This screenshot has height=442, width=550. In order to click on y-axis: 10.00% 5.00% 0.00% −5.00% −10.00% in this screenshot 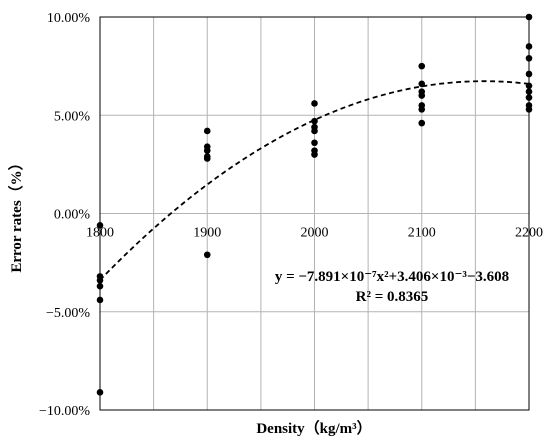, I will do `click(64, 215)`.